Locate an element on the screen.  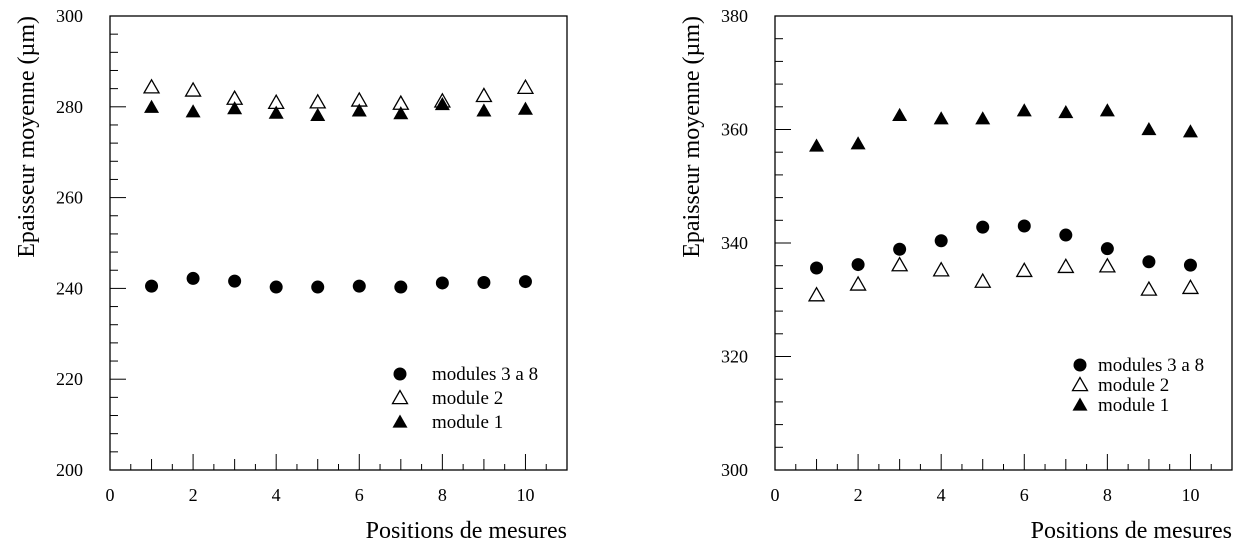
y-tick-label: 340 is located at coordinates (734, 243).